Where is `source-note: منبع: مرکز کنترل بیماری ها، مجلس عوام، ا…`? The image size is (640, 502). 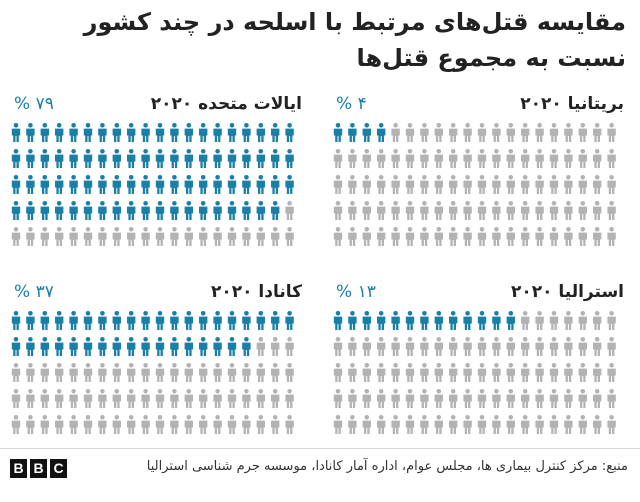
source-note: منبع: مرکز کنترل بیماری ها، مجلس عوام، ا… is located at coordinates (387, 466).